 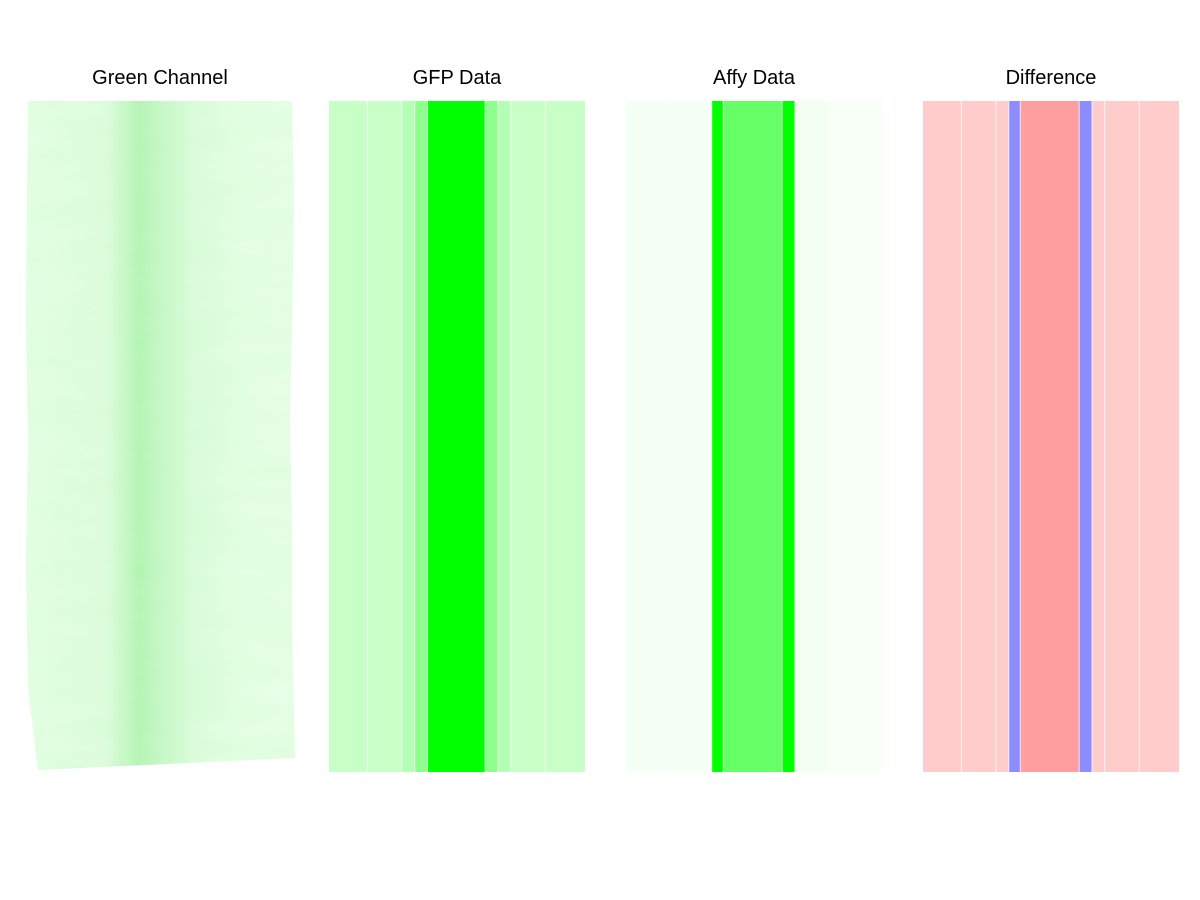 What do you see at coordinates (160, 78) in the screenshot?
I see `panel-title-green-channel: Green Channel` at bounding box center [160, 78].